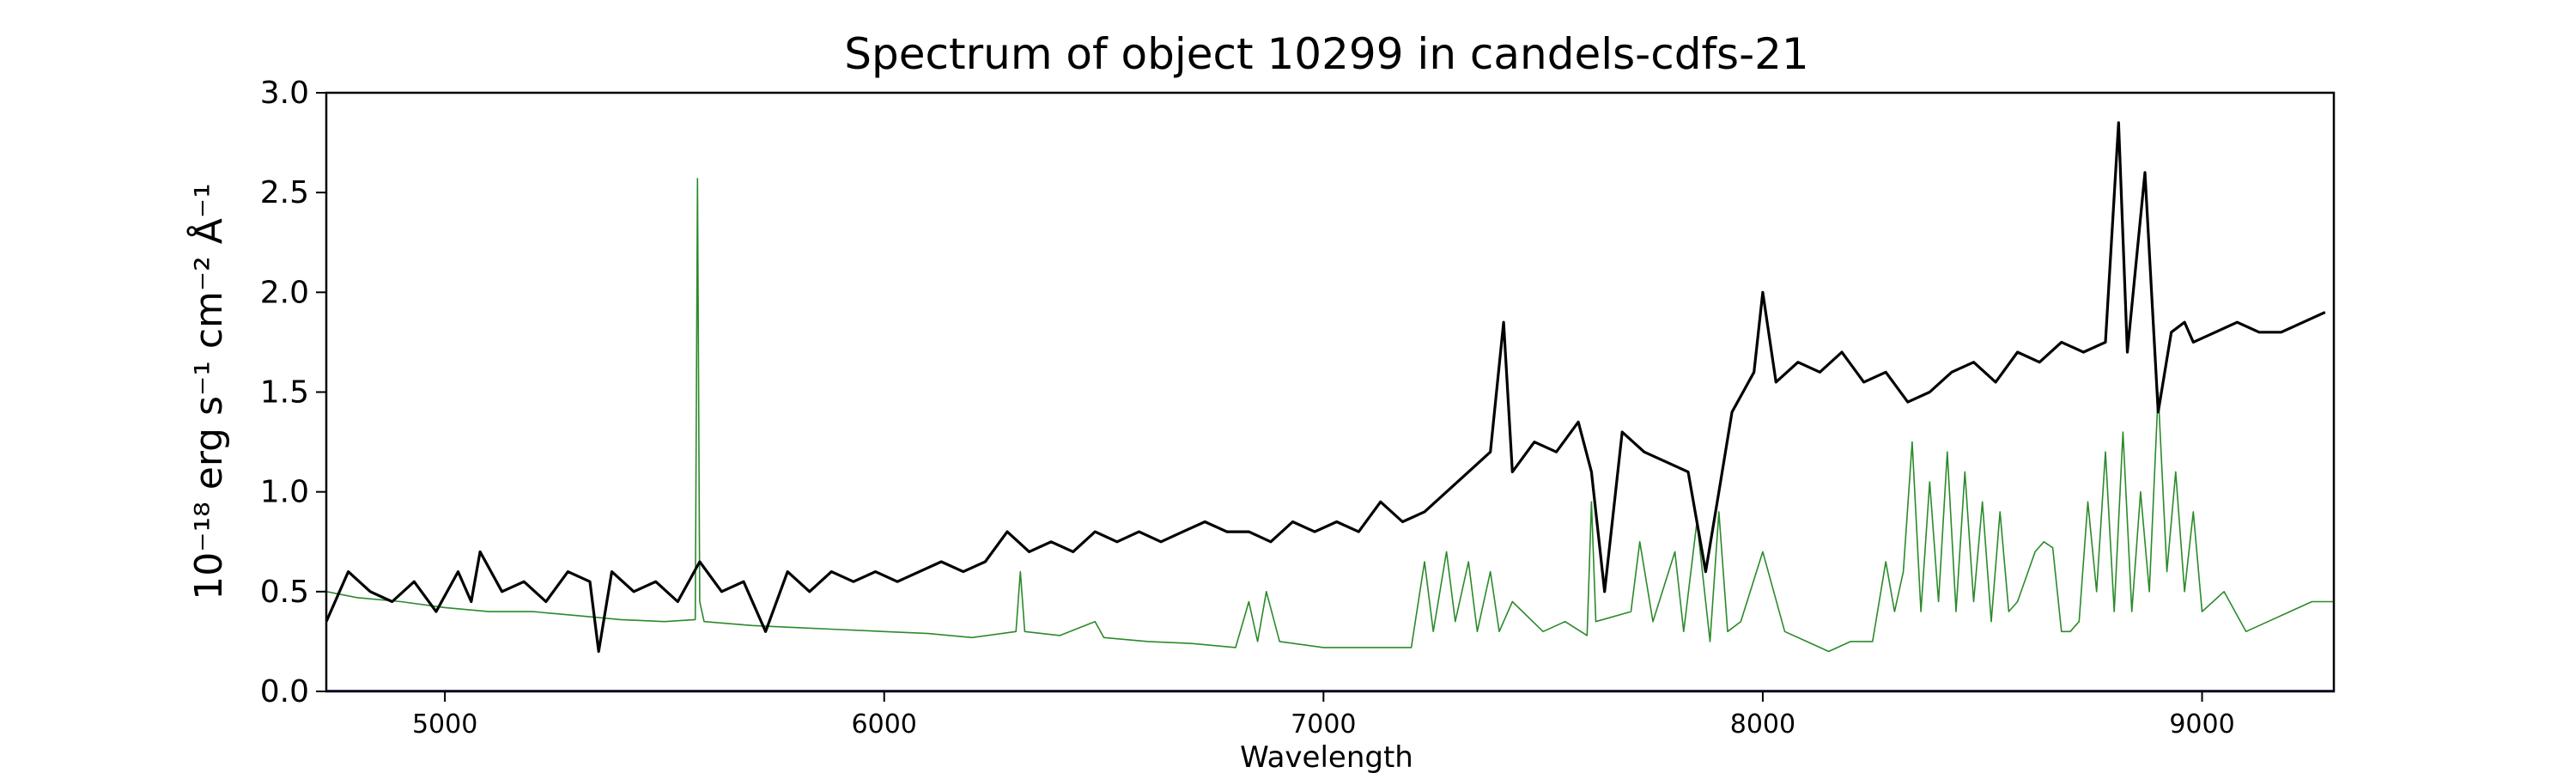 This screenshot has width=2576, height=773. Describe the element at coordinates (885, 724) in the screenshot. I see `x-tick-label: 6000` at that location.